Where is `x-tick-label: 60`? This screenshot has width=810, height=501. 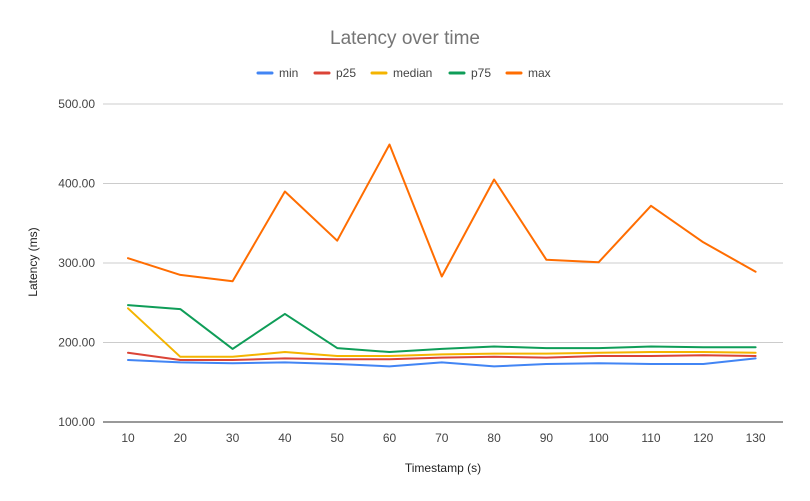 x-tick-label: 60 is located at coordinates (390, 438).